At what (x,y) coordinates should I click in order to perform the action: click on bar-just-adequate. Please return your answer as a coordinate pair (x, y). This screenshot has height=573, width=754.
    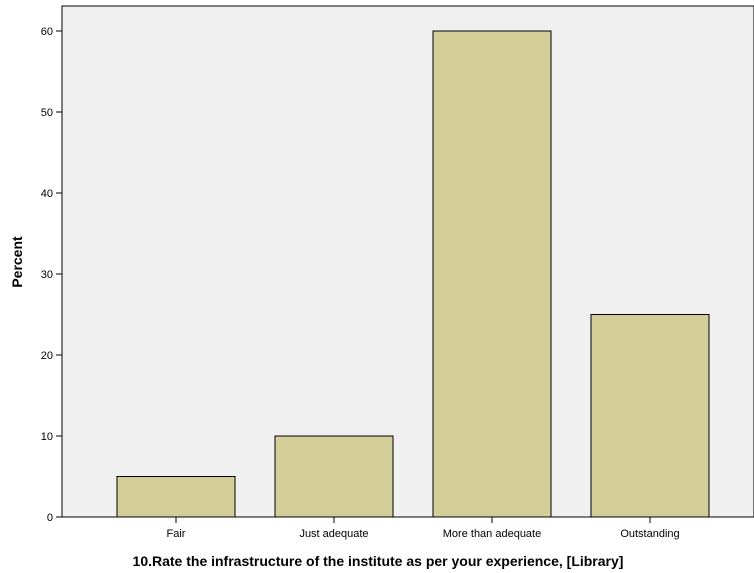
    Looking at the image, I should click on (334, 476).